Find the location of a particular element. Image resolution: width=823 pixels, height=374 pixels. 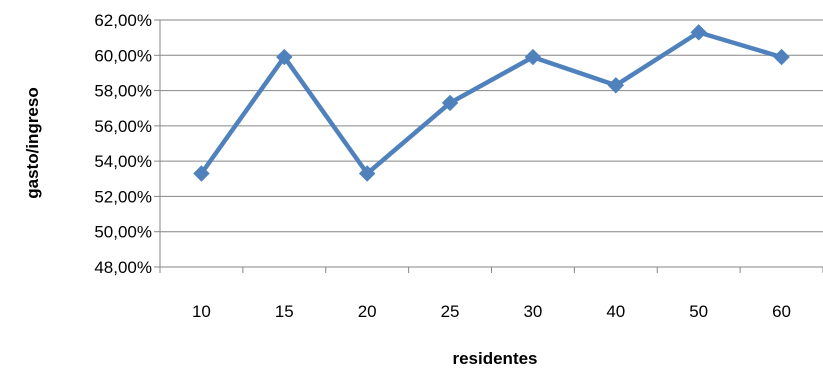

y-tick-label: 62,00% is located at coordinates (123, 20).